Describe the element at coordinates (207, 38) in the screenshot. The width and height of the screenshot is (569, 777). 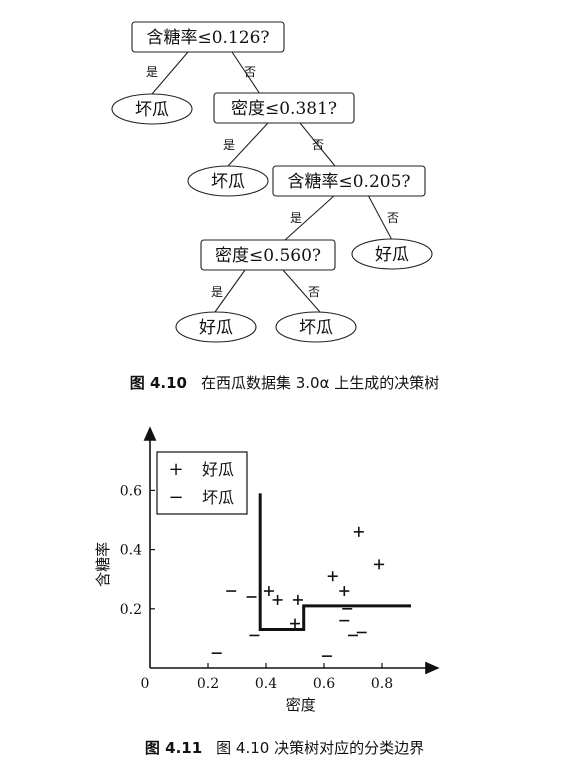
I see `tree-node-root: 含糖率≤0.126?` at that location.